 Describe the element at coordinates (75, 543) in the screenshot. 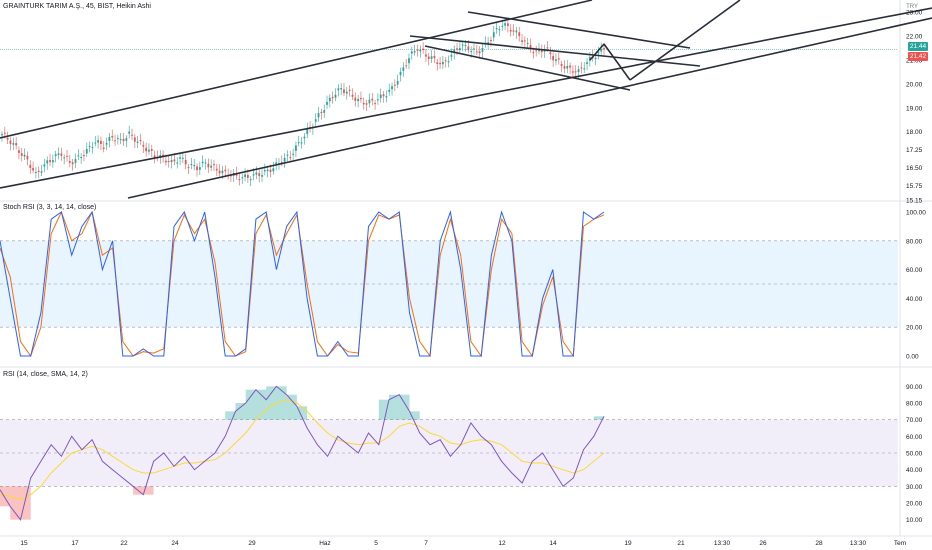

I see `time-tick-label: 17` at that location.